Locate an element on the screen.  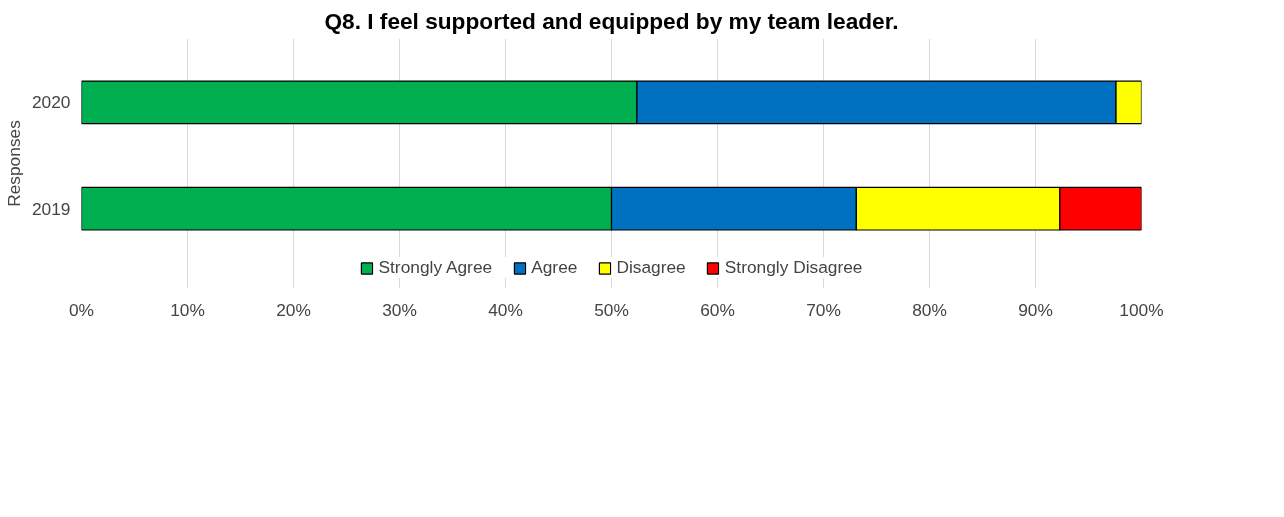
x-tick-label: 0% is located at coordinates (81, 309).